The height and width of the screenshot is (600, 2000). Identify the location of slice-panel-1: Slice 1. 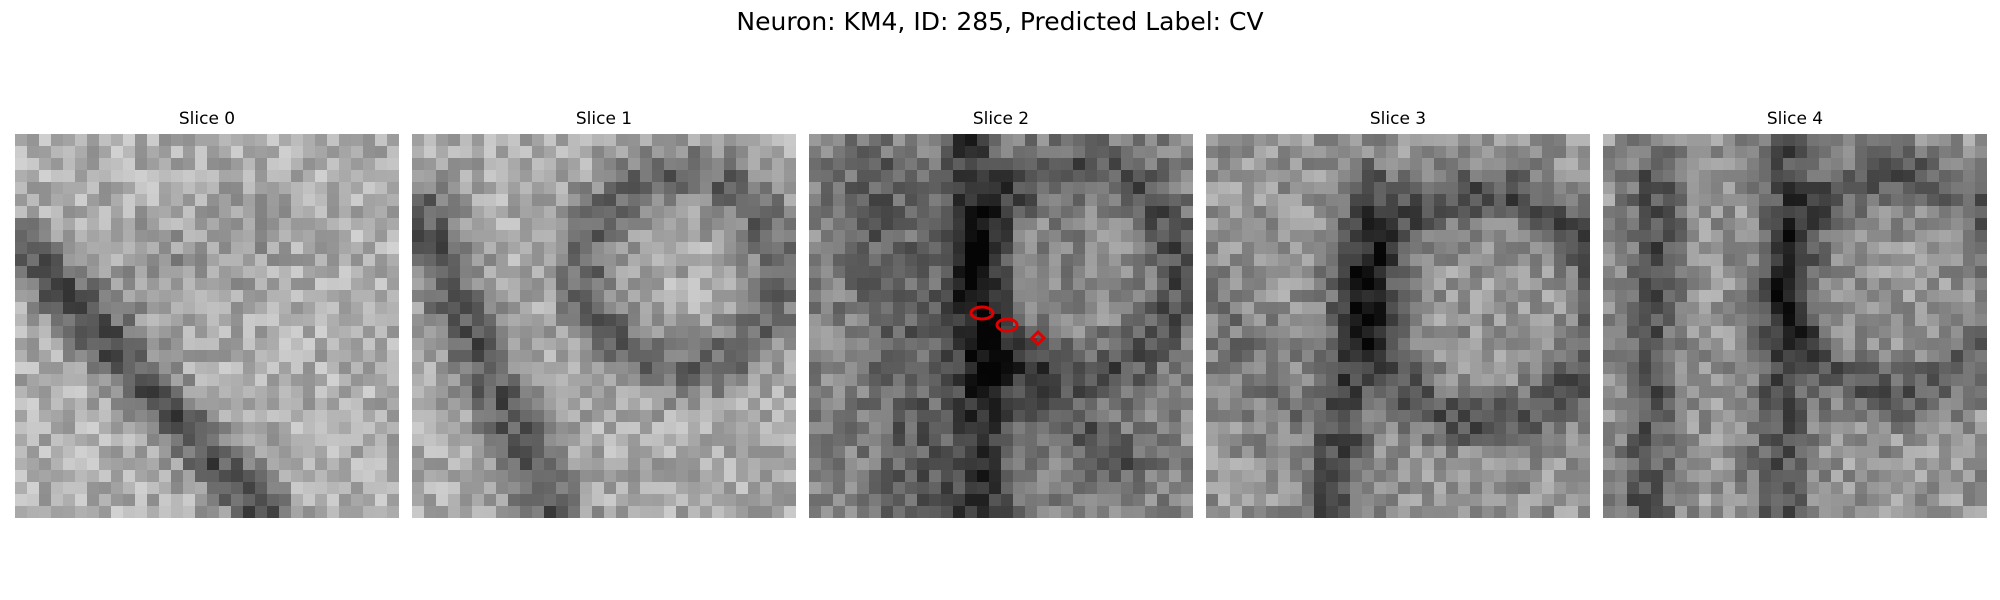
(604, 313).